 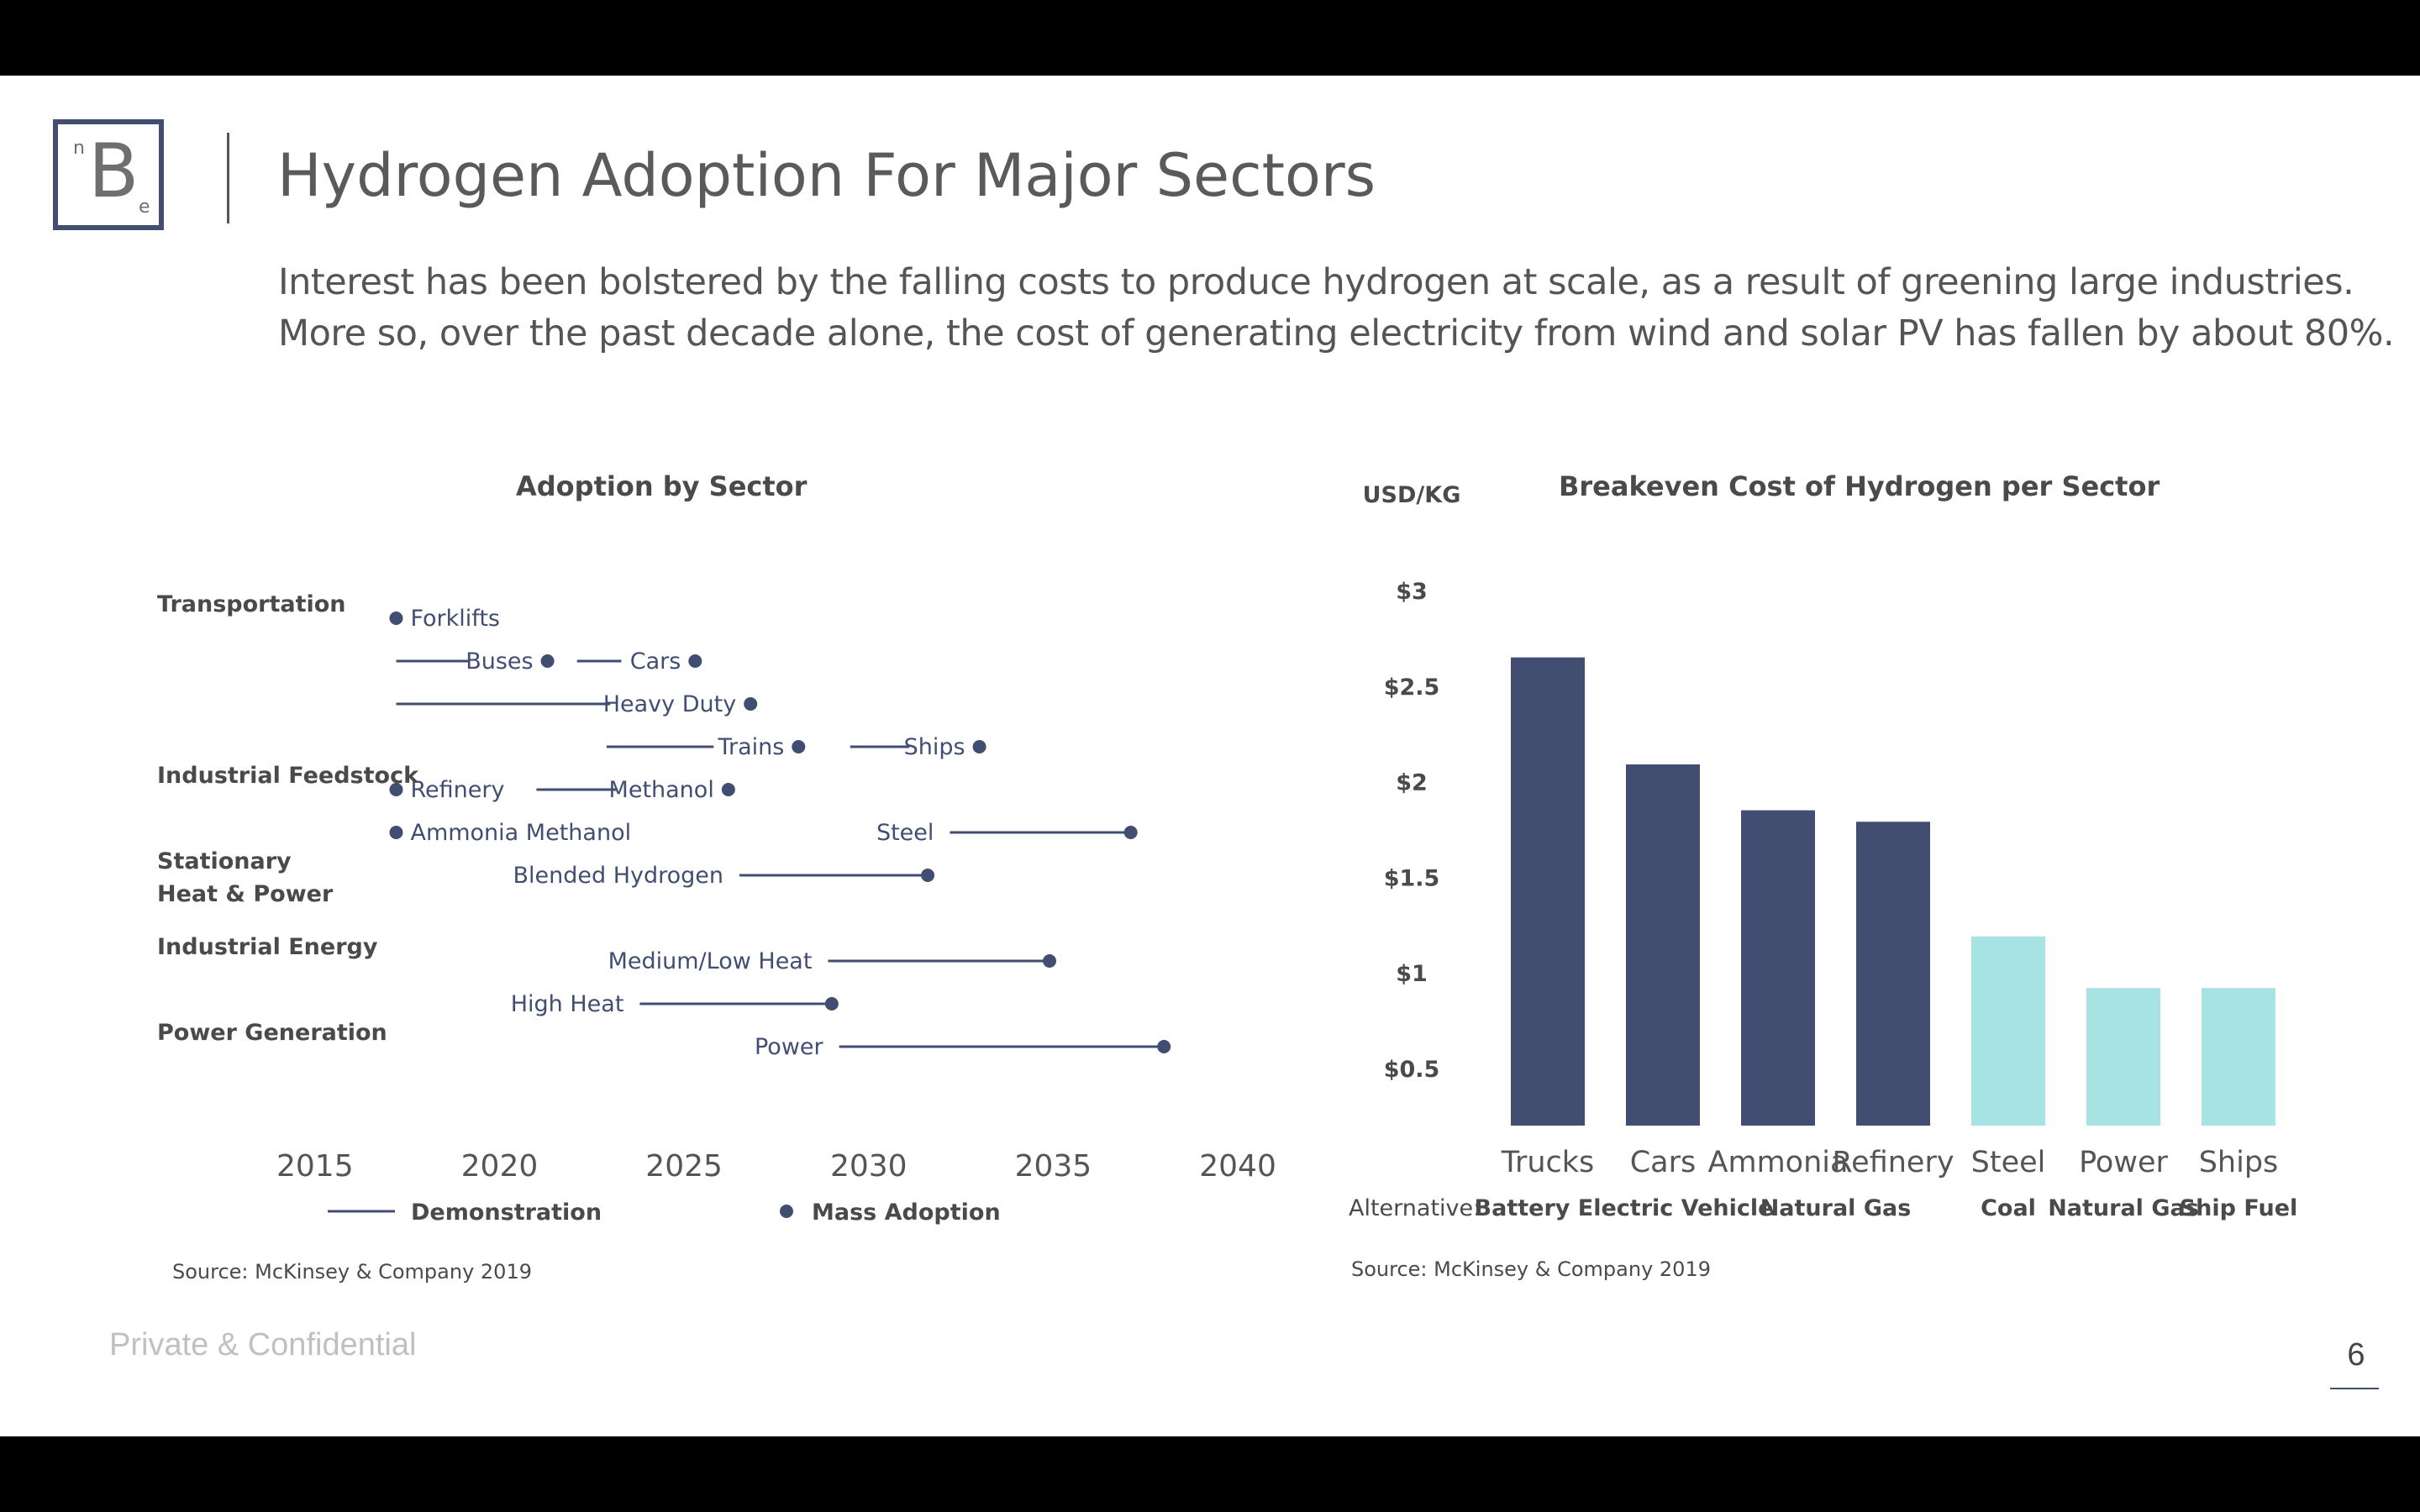 I want to click on x-tick-label: 2015, so click(x=315, y=1166).